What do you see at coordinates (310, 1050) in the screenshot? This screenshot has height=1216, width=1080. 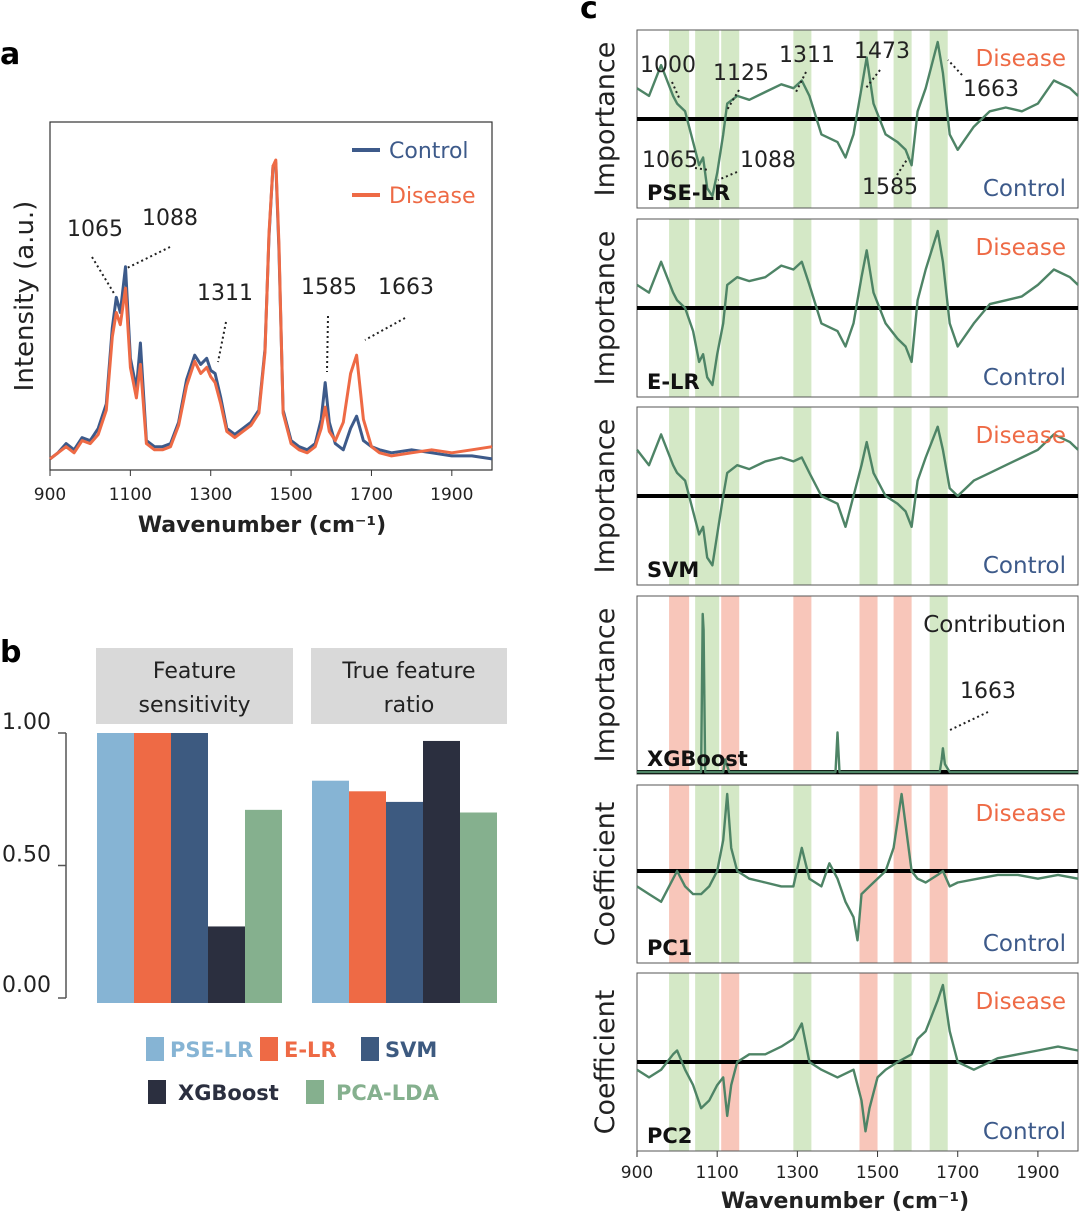 I see `legend-label: E-LR` at bounding box center [310, 1050].